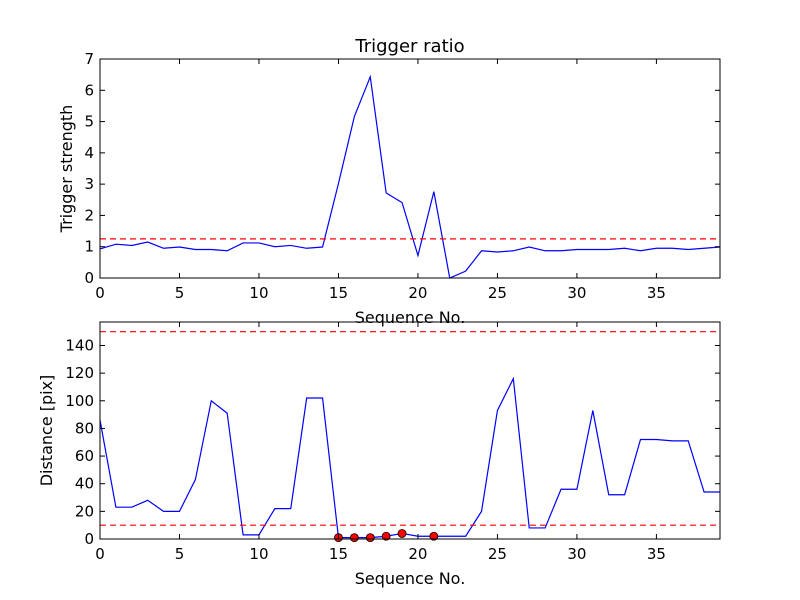 Image resolution: width=800 pixels, height=600 pixels. Describe the element at coordinates (409, 46) in the screenshot. I see `chart-title: Trigger ratio` at that location.